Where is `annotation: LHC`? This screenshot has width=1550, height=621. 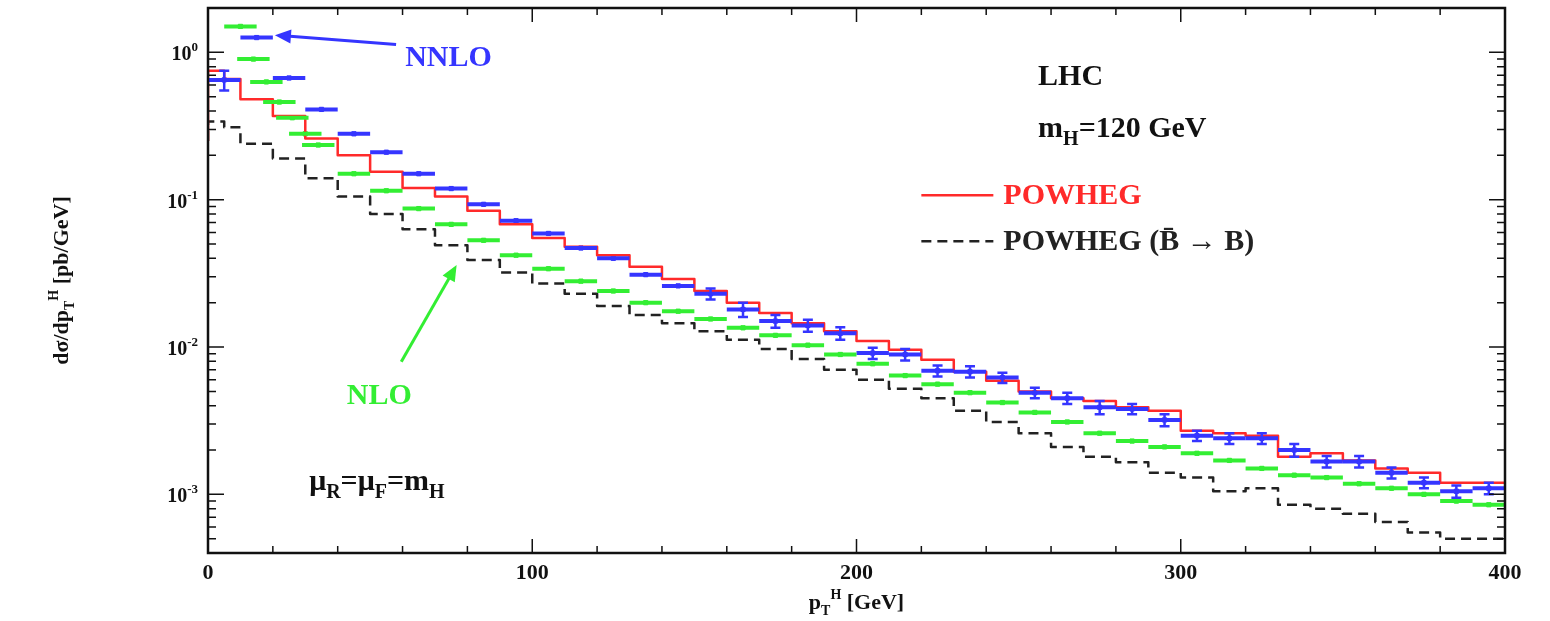 annotation: LHC is located at coordinates (1071, 75).